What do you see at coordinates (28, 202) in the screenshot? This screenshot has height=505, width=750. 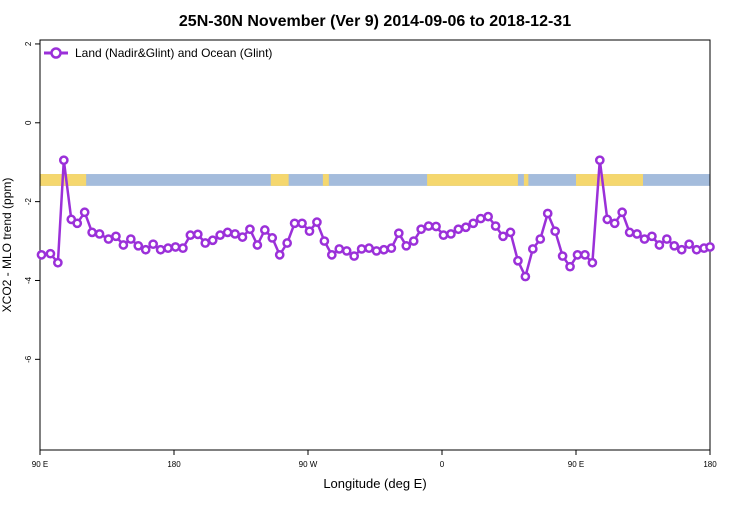 I see `y-tick-label: -2` at bounding box center [28, 202].